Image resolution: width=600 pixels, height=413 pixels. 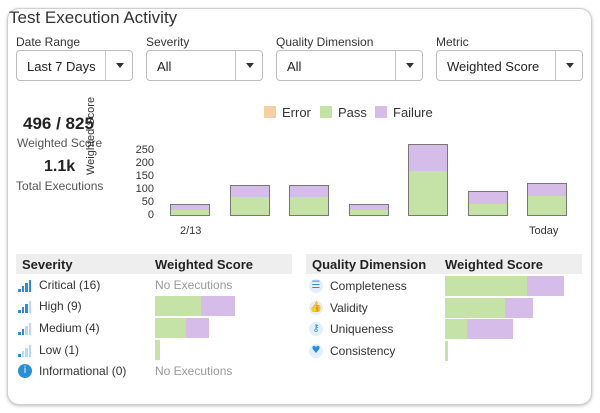 I want to click on severity-row-label: High (9), so click(x=60, y=306).